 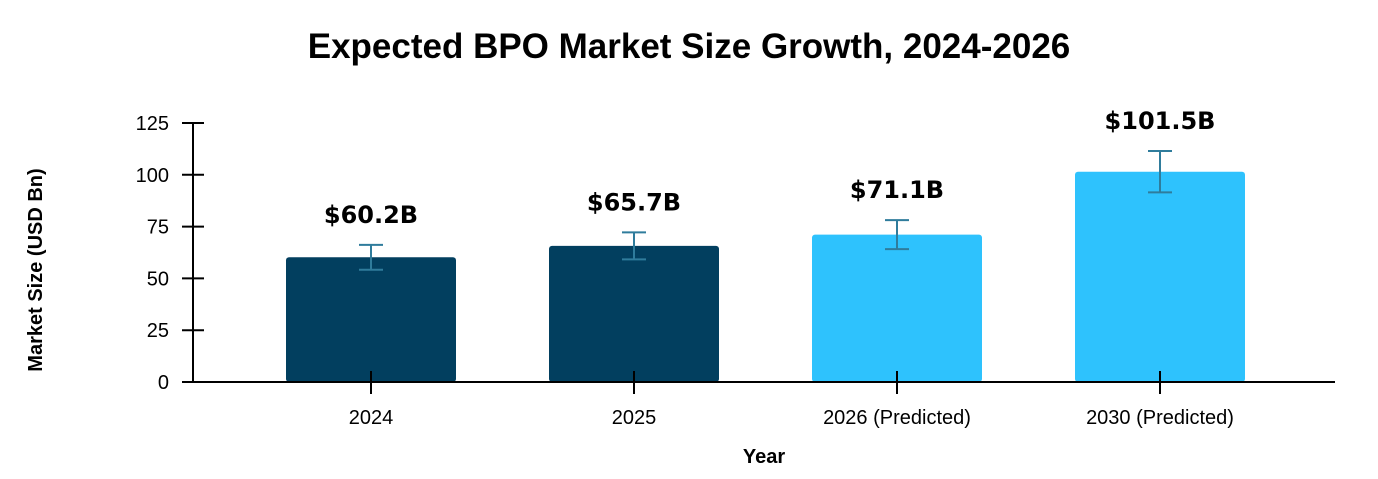 I want to click on y-tick-label-4: 100, so click(x=152, y=176).